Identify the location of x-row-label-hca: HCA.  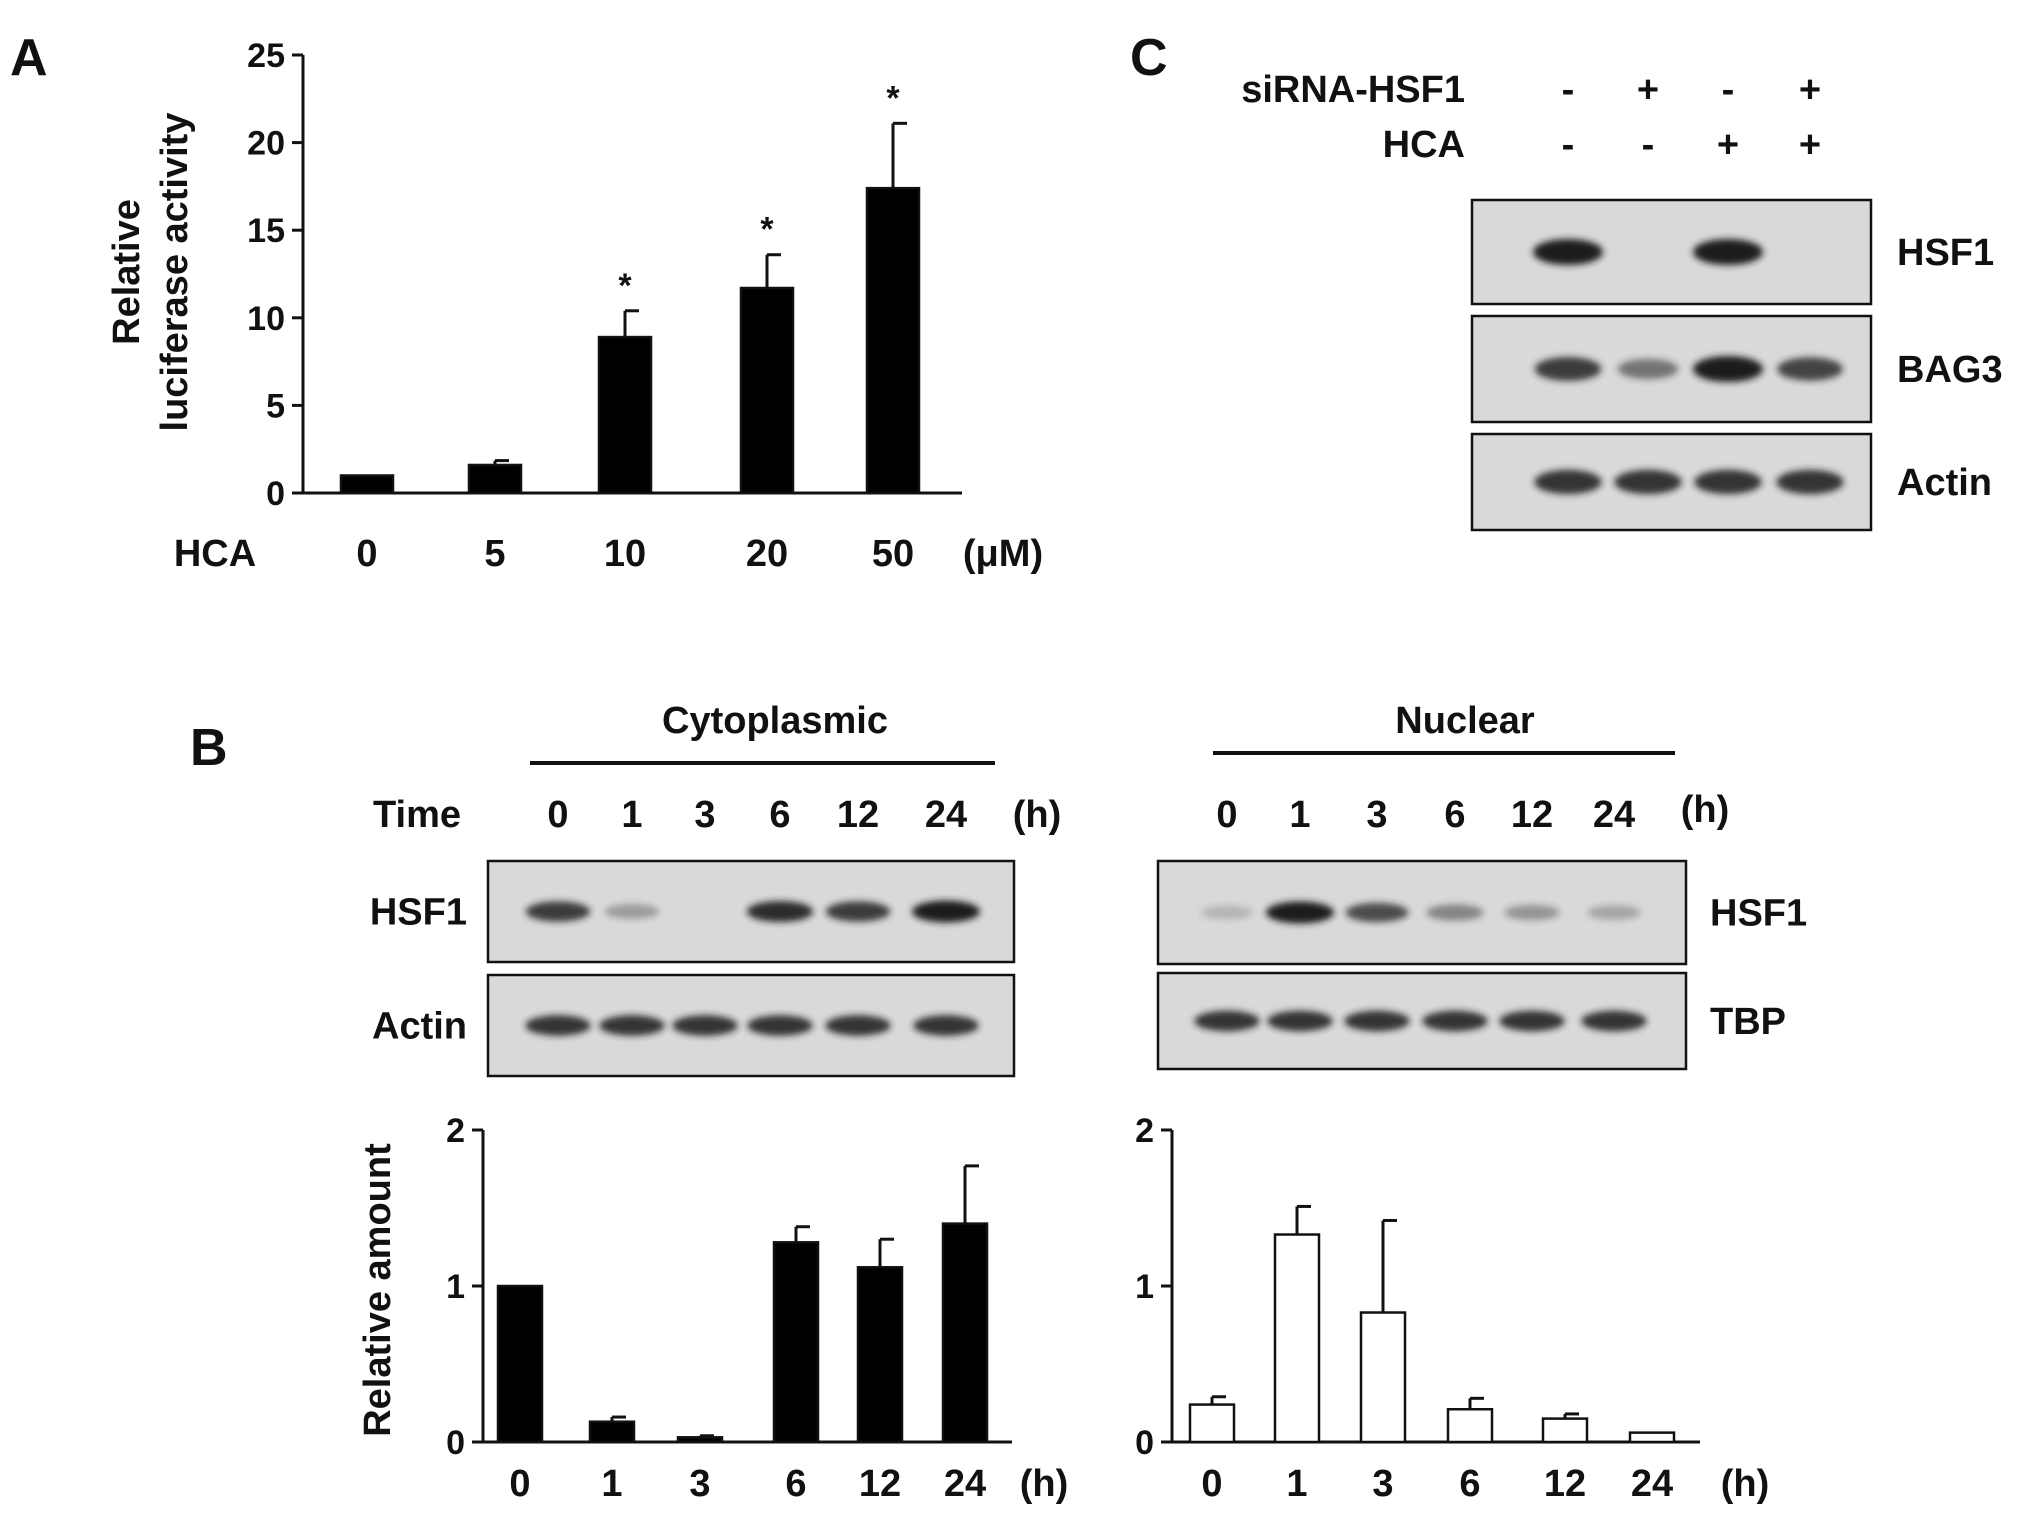
(215, 554).